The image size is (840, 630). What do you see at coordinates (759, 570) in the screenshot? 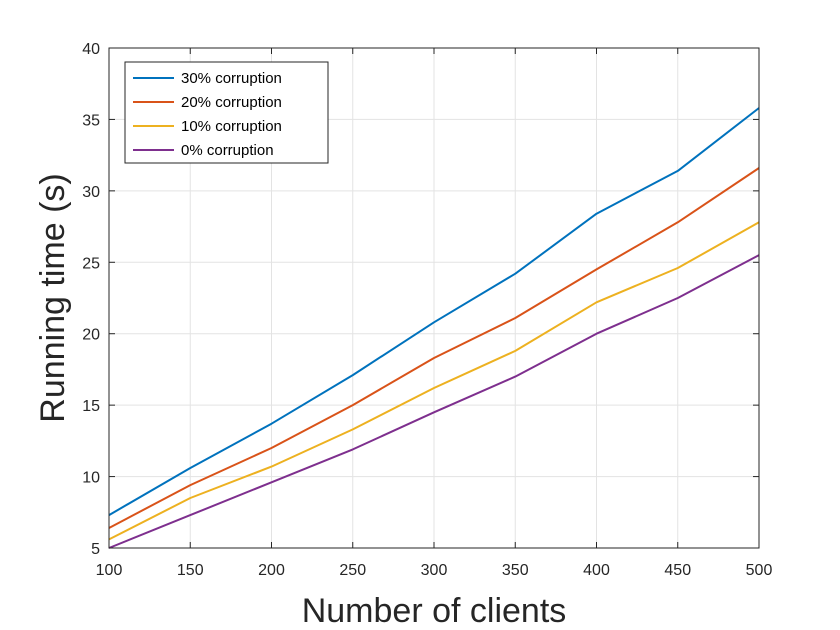
I see `x-tick-label: 500` at bounding box center [759, 570].